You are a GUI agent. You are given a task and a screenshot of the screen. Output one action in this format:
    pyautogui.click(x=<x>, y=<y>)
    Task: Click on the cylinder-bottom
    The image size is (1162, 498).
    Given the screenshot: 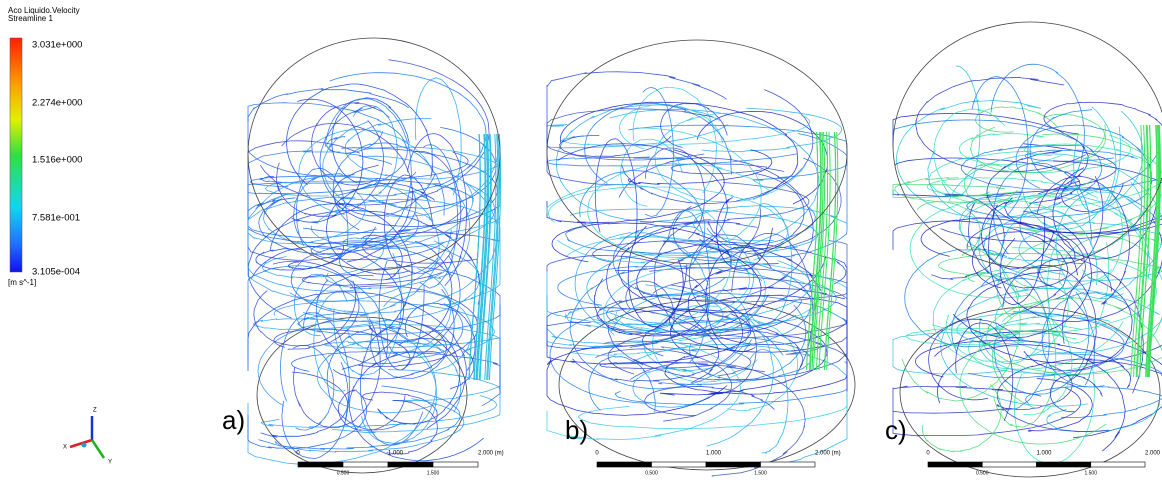 What is the action you would take?
    pyautogui.click(x=707, y=385)
    